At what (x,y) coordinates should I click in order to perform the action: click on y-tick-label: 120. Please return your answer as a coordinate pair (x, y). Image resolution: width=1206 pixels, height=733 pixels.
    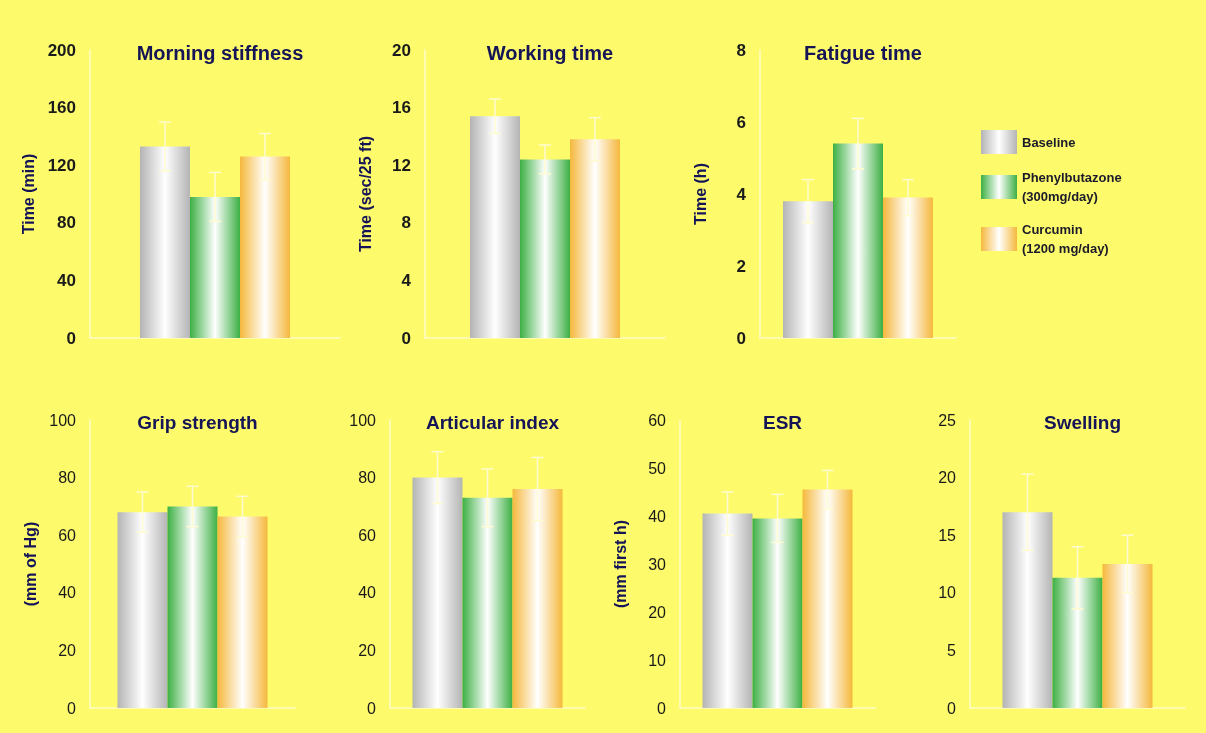
    Looking at the image, I should click on (61, 165).